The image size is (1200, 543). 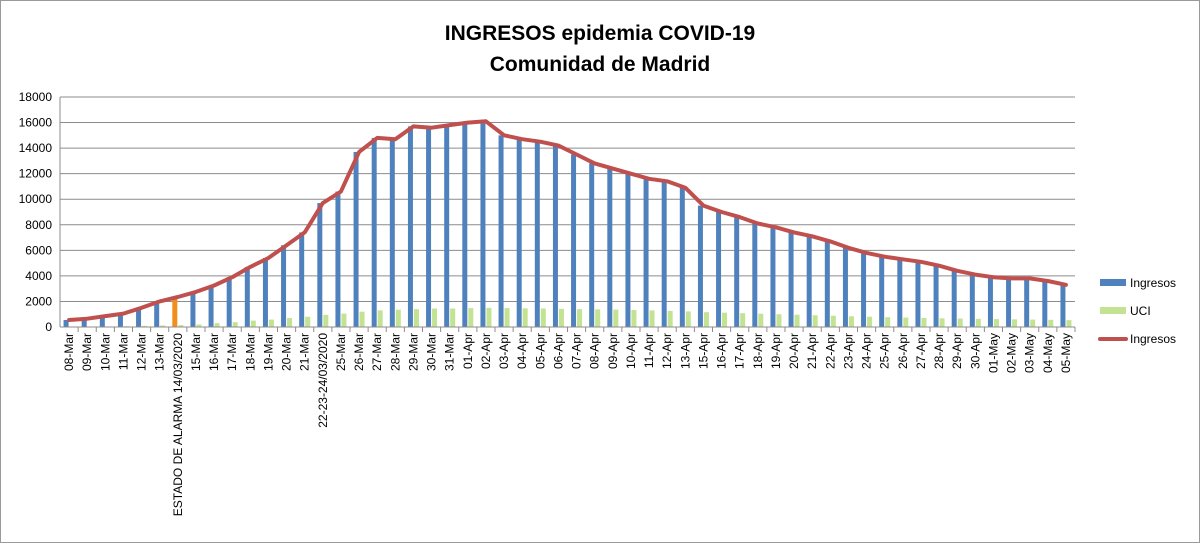 I want to click on y-tick-label: 0, so click(x=48, y=327).